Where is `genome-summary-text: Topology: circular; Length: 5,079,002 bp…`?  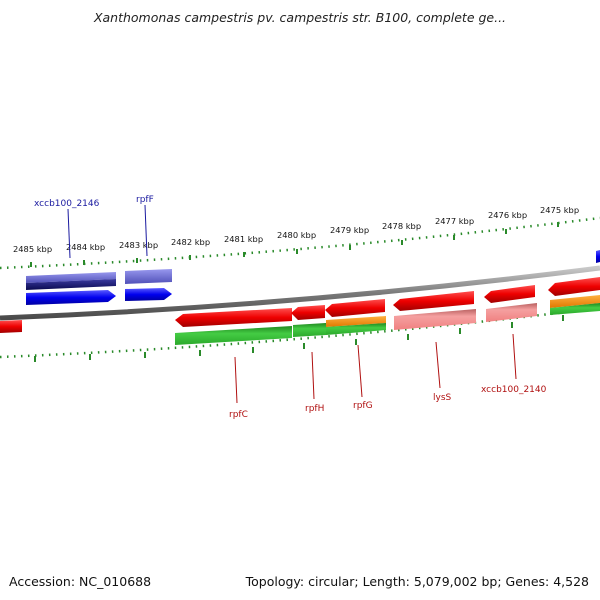
genome-summary-text: Topology: circular; Length: 5,079,002 bp… is located at coordinates (417, 581).